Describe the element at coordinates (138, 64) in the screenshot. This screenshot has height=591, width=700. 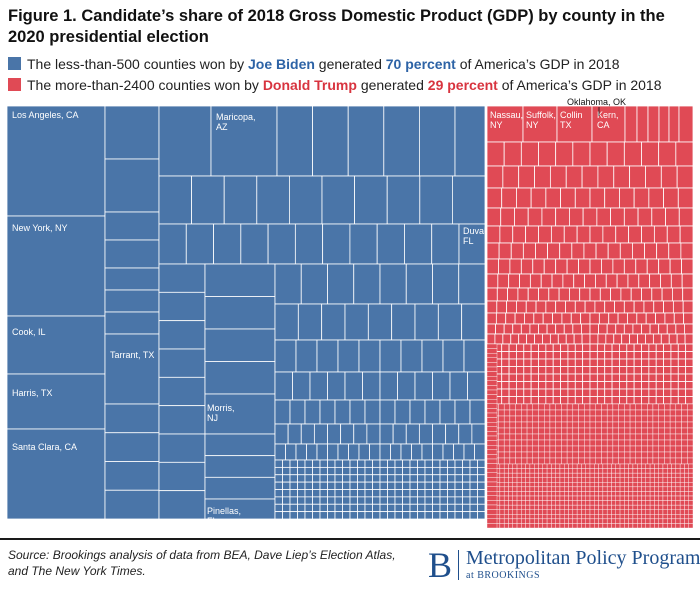
I see `legend-biden-pre: The less-than-500 counties won by` at that location.